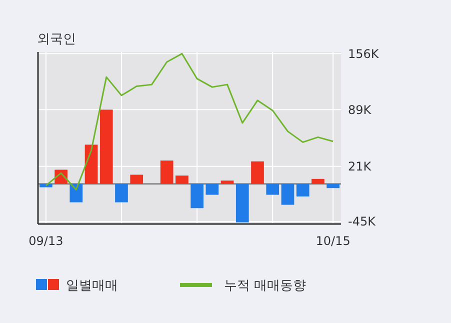  I want to click on legend-label: 누적 매매동향, so click(265, 286).